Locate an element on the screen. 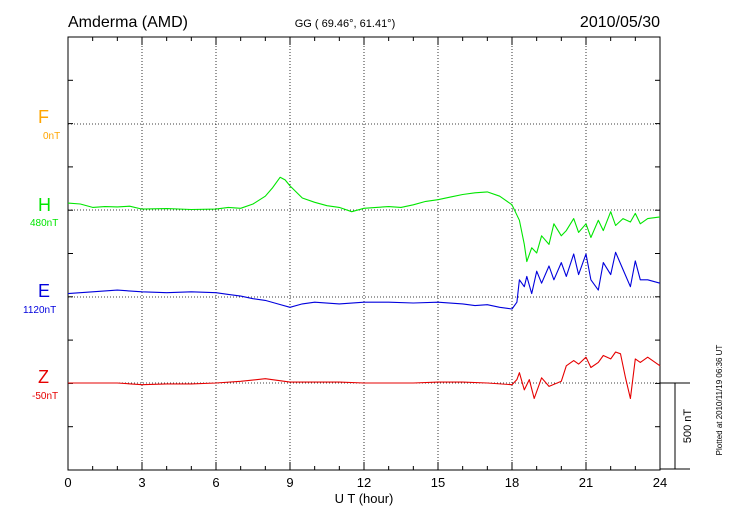 The width and height of the screenshot is (730, 520). station-title: Amderma (AMD) is located at coordinates (128, 22).